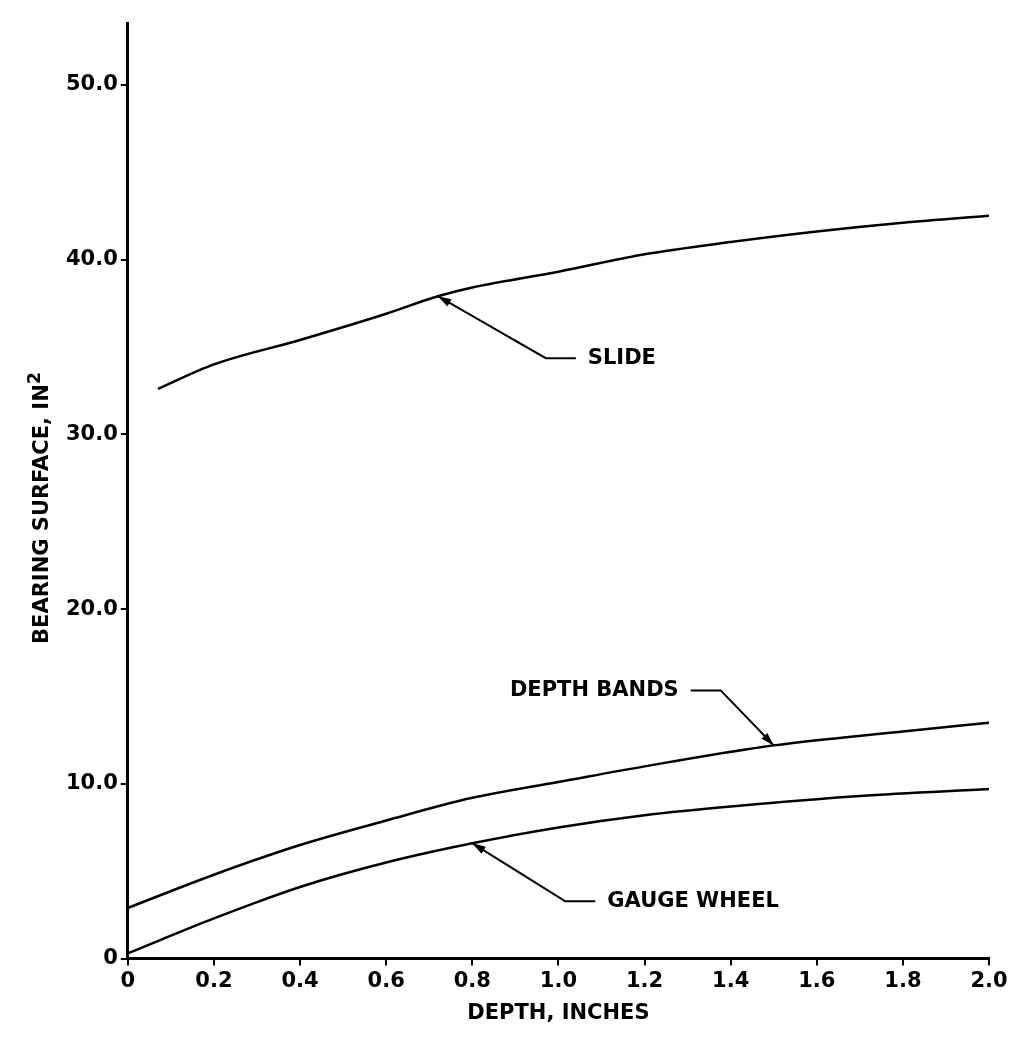 The image size is (1019, 1043). What do you see at coordinates (128, 979) in the screenshot?
I see `x-tick-label: 0` at bounding box center [128, 979].